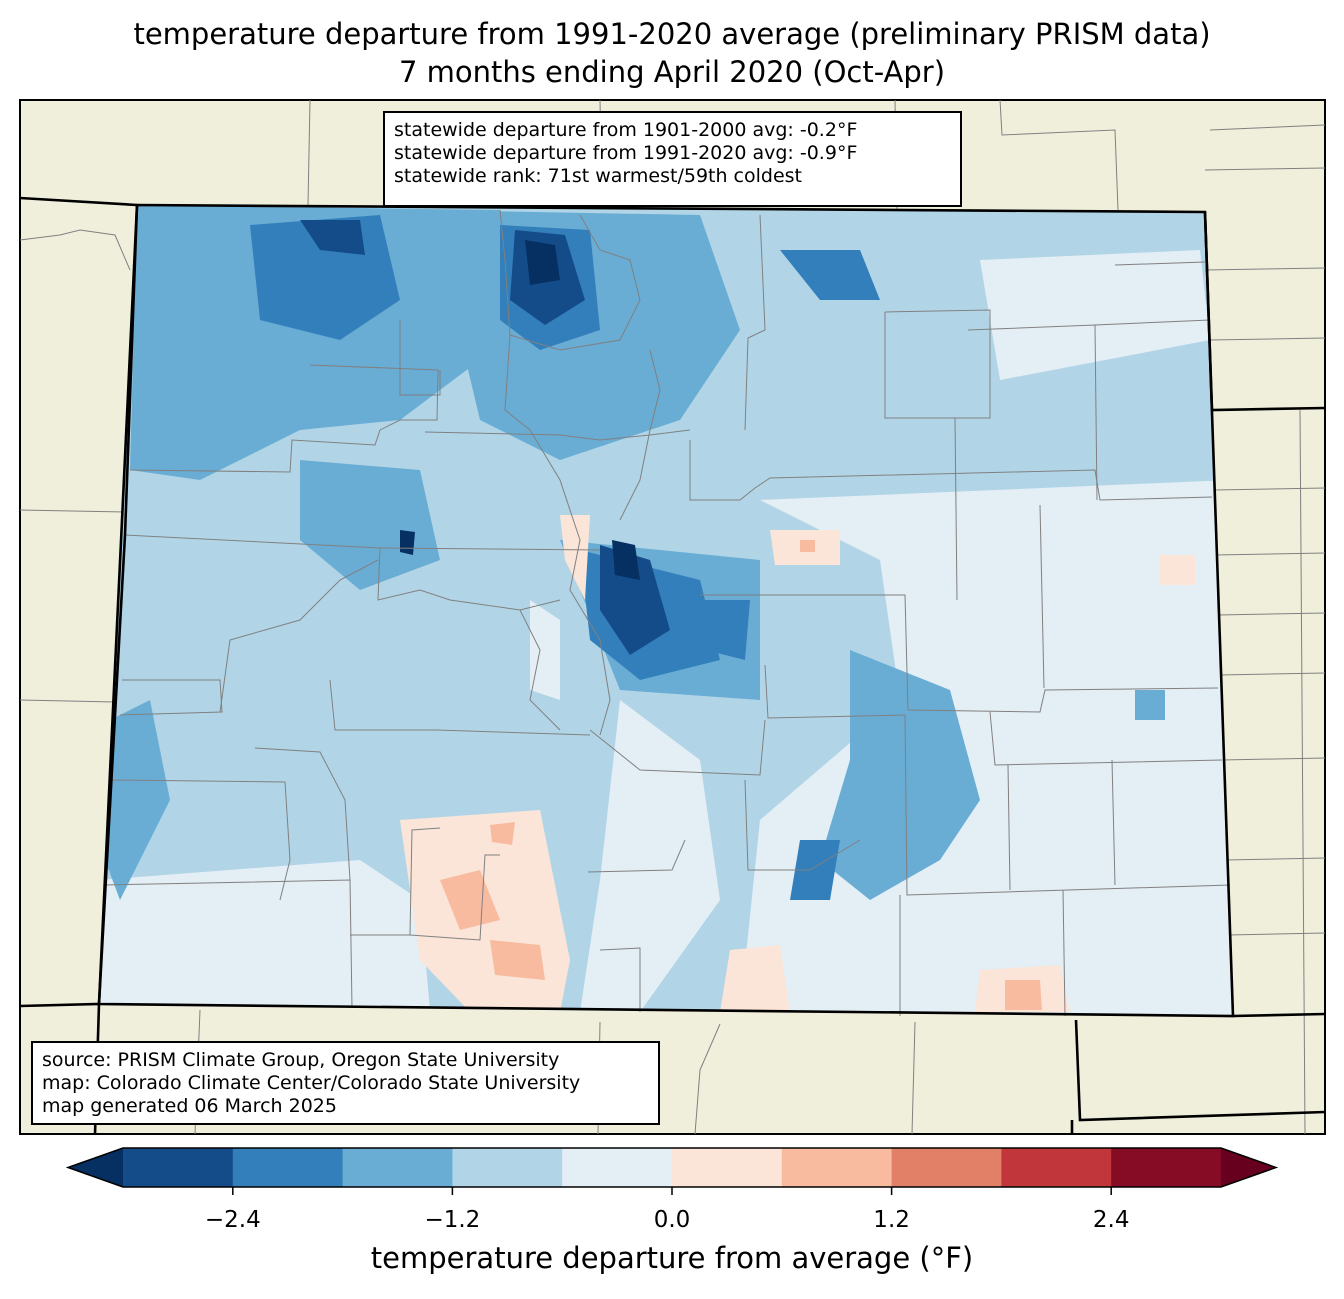 The image size is (1344, 1299). What do you see at coordinates (672, 72) in the screenshot?
I see `map-subtitle: 7 months ending April 2020 (Oct-Apr)` at bounding box center [672, 72].